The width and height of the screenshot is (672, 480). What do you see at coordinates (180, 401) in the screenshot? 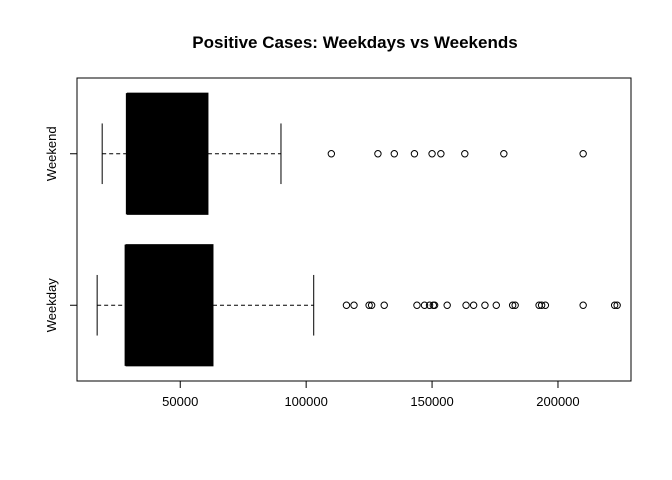
I see `x-tick-label: 50000` at bounding box center [180, 401].